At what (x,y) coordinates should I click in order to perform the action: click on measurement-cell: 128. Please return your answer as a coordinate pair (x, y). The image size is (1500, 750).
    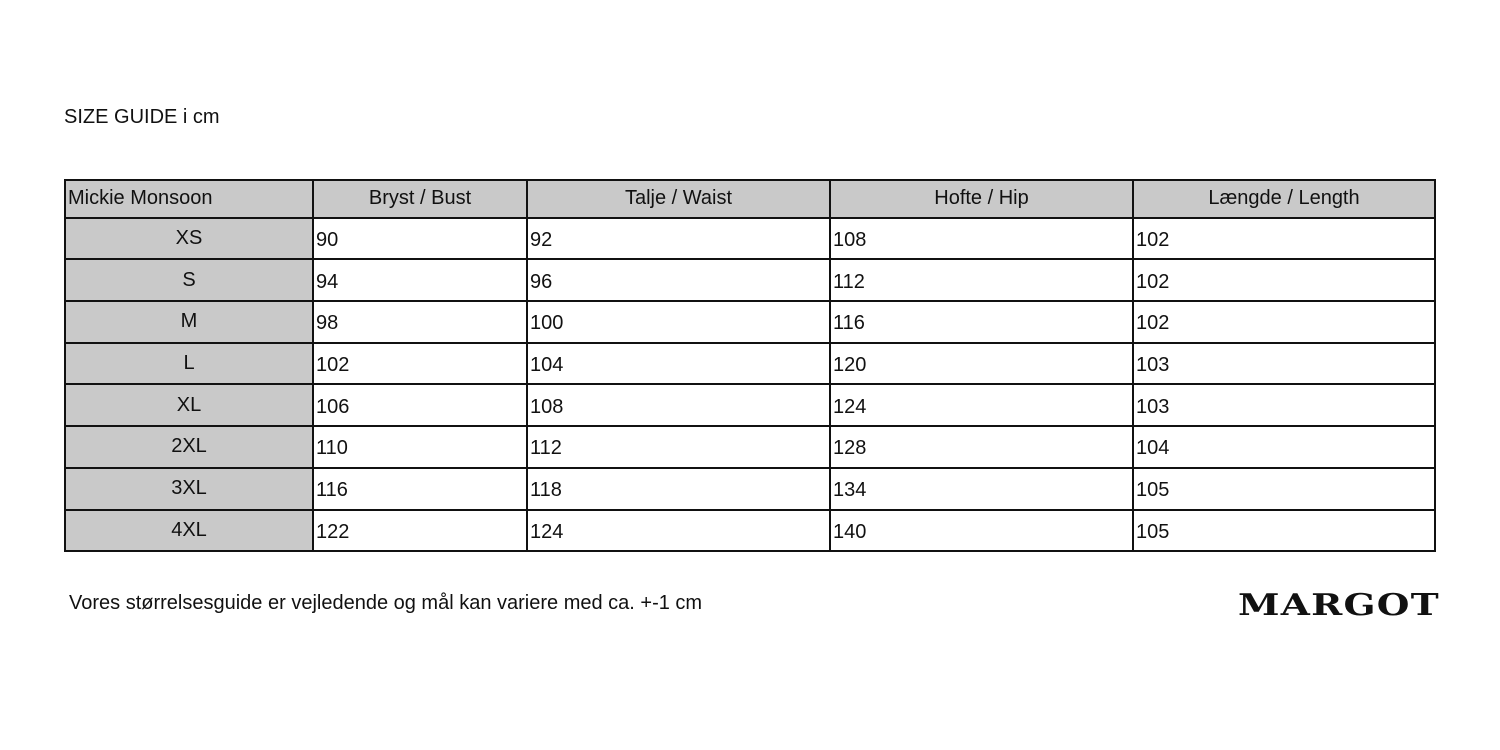
    Looking at the image, I should click on (981, 447).